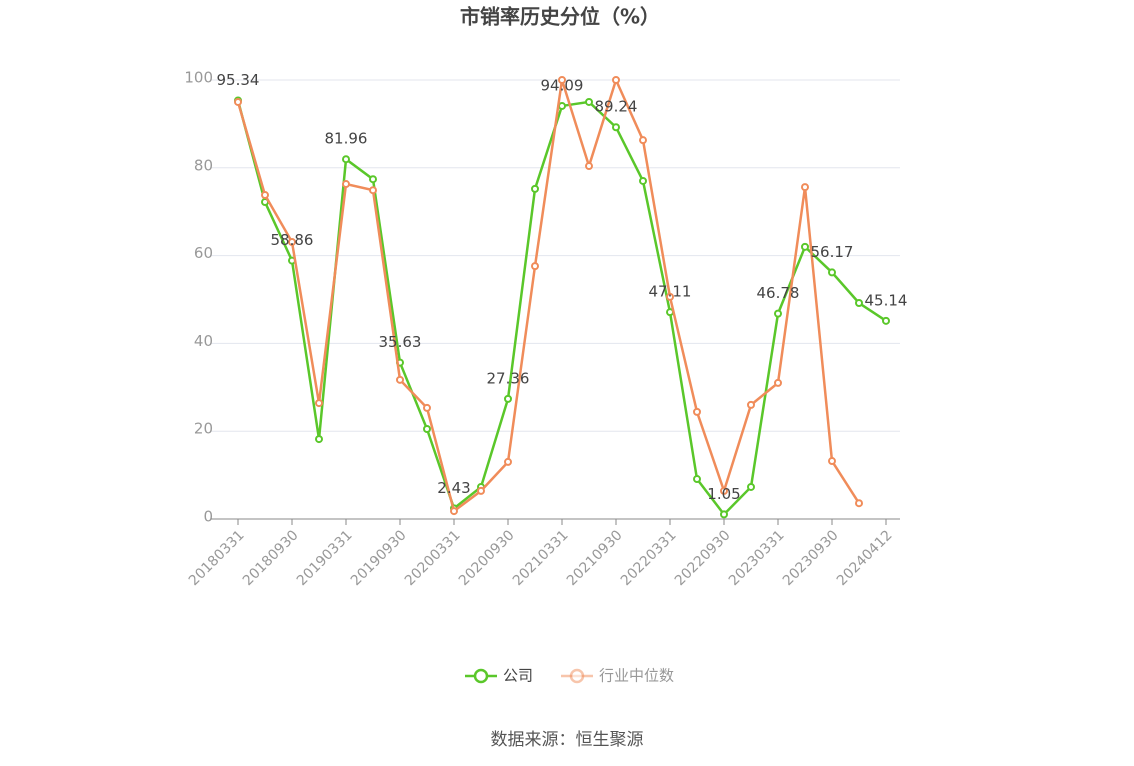  I want to click on data-label: 81.96, so click(346, 139).